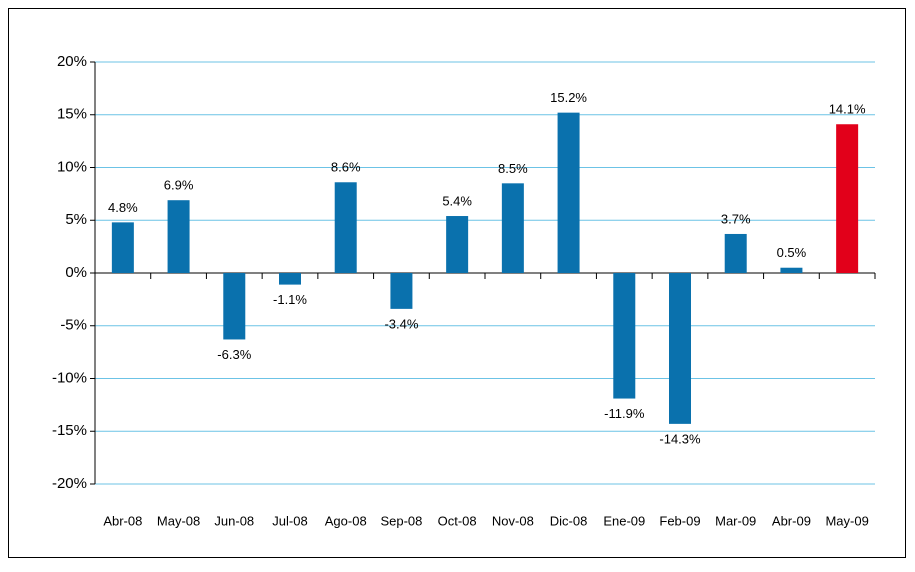  I want to click on x-tick-label: Abr-09, so click(791, 520).